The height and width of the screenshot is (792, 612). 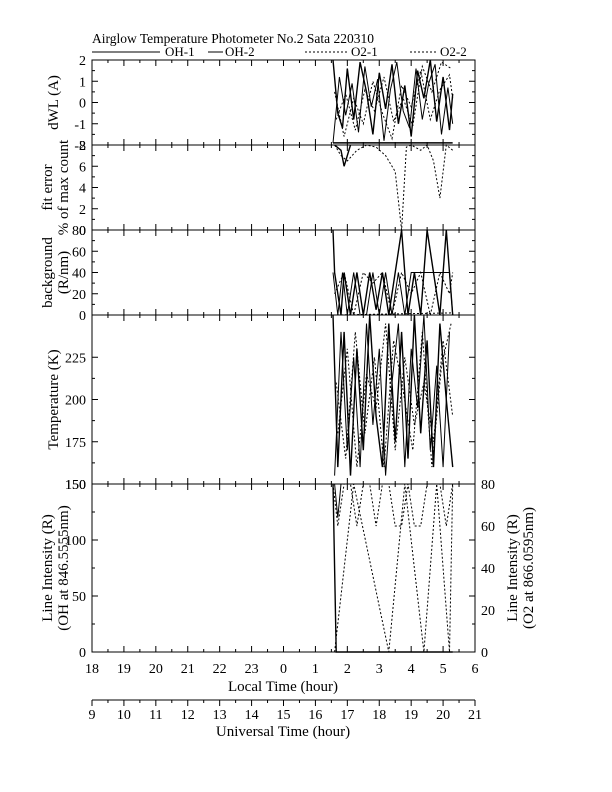 I want to click on y-axis-label-secondary: (R/nm), so click(x=64, y=272).